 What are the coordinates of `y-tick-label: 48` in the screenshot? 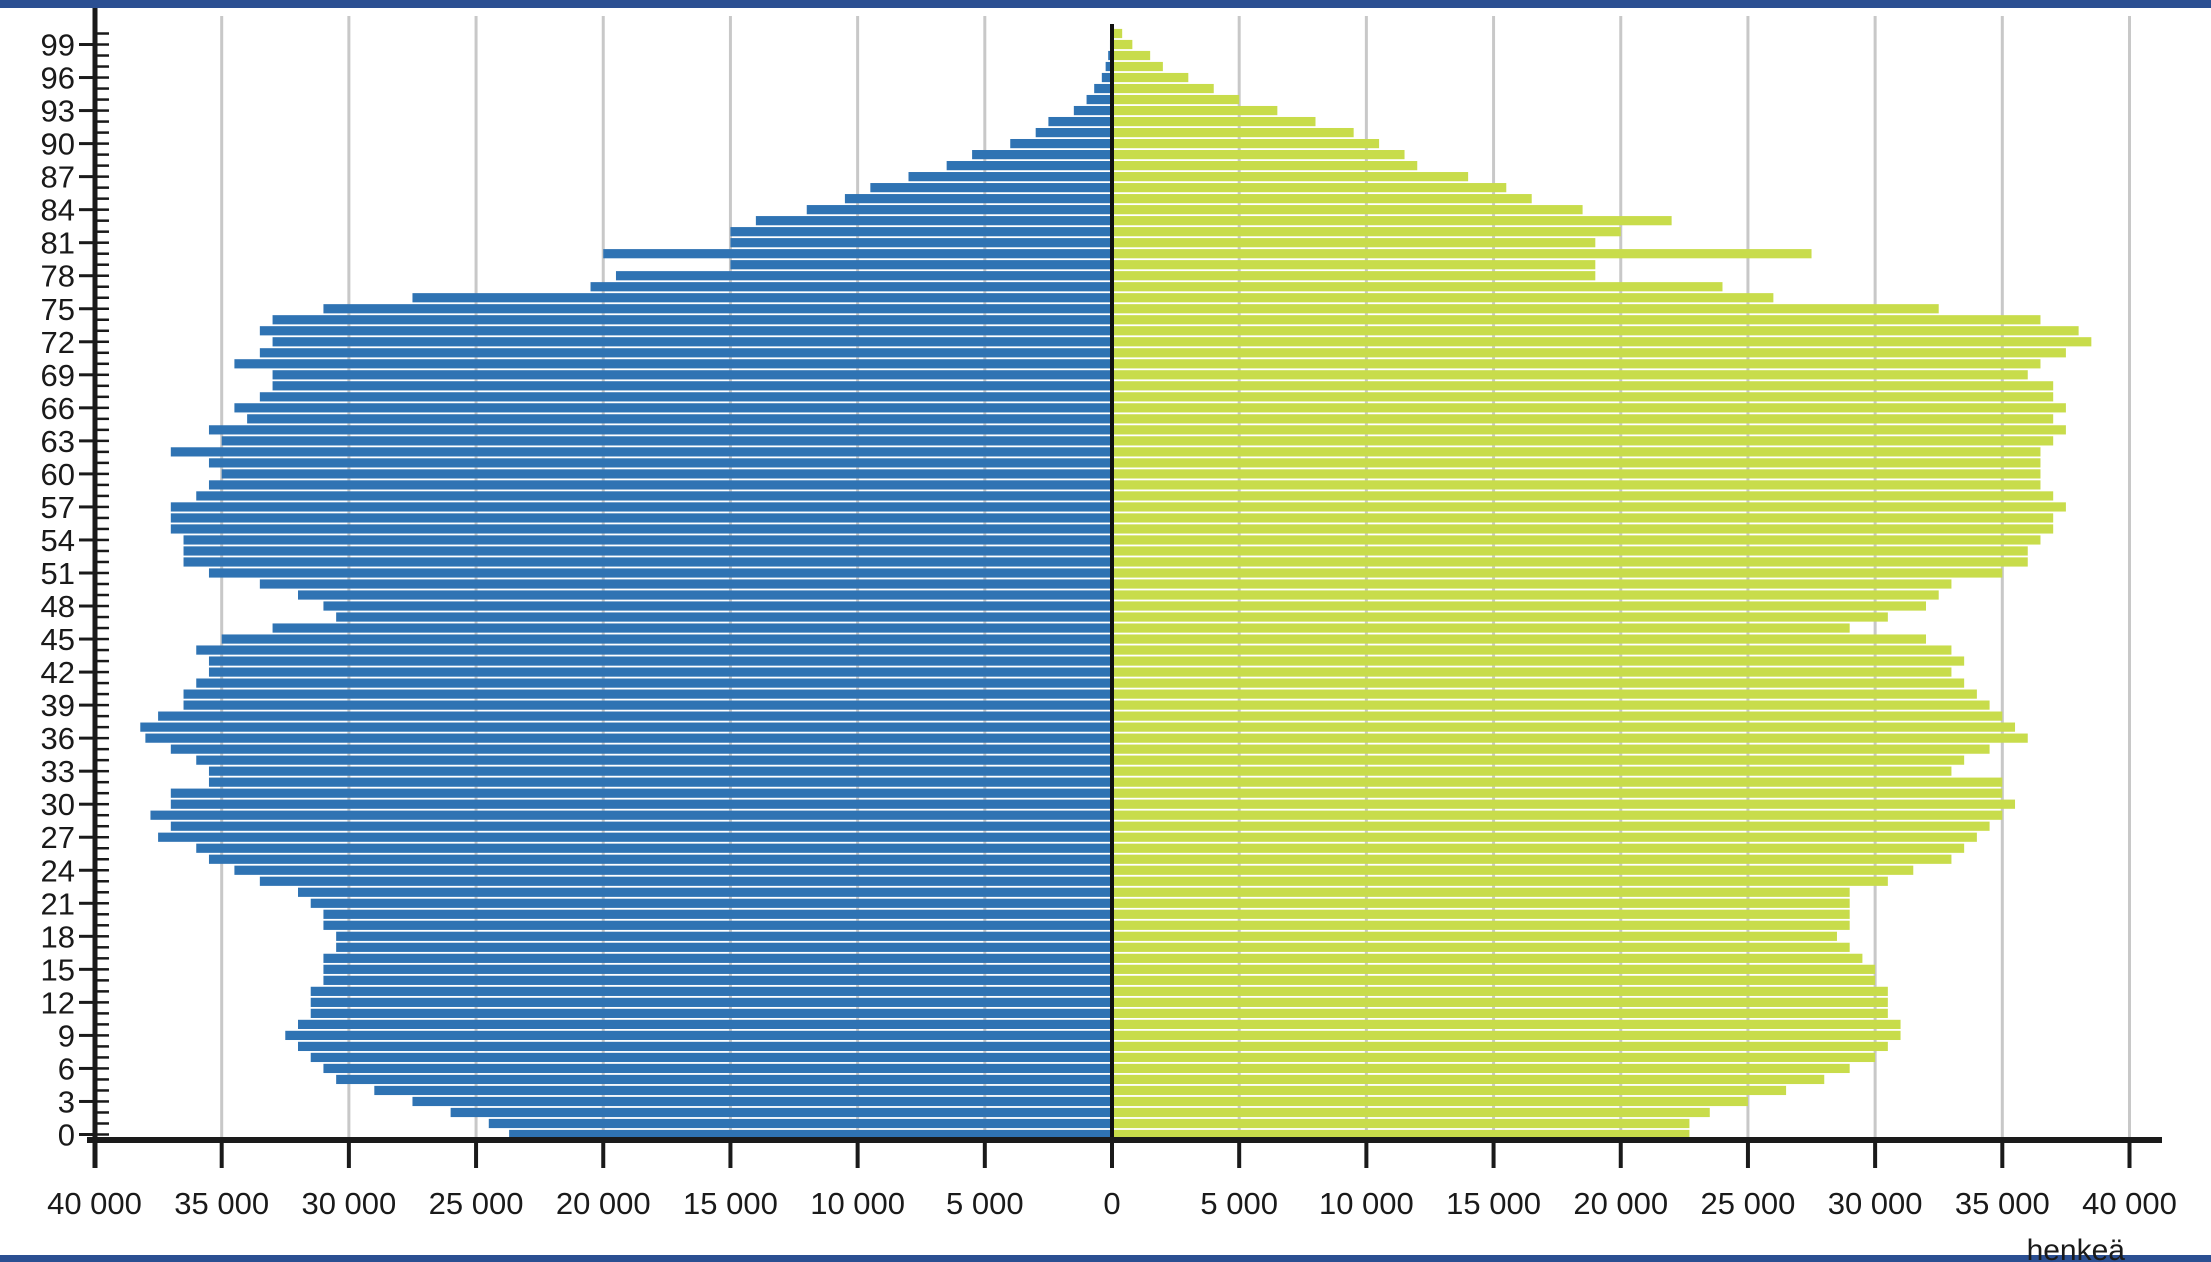 It's located at (58, 606).